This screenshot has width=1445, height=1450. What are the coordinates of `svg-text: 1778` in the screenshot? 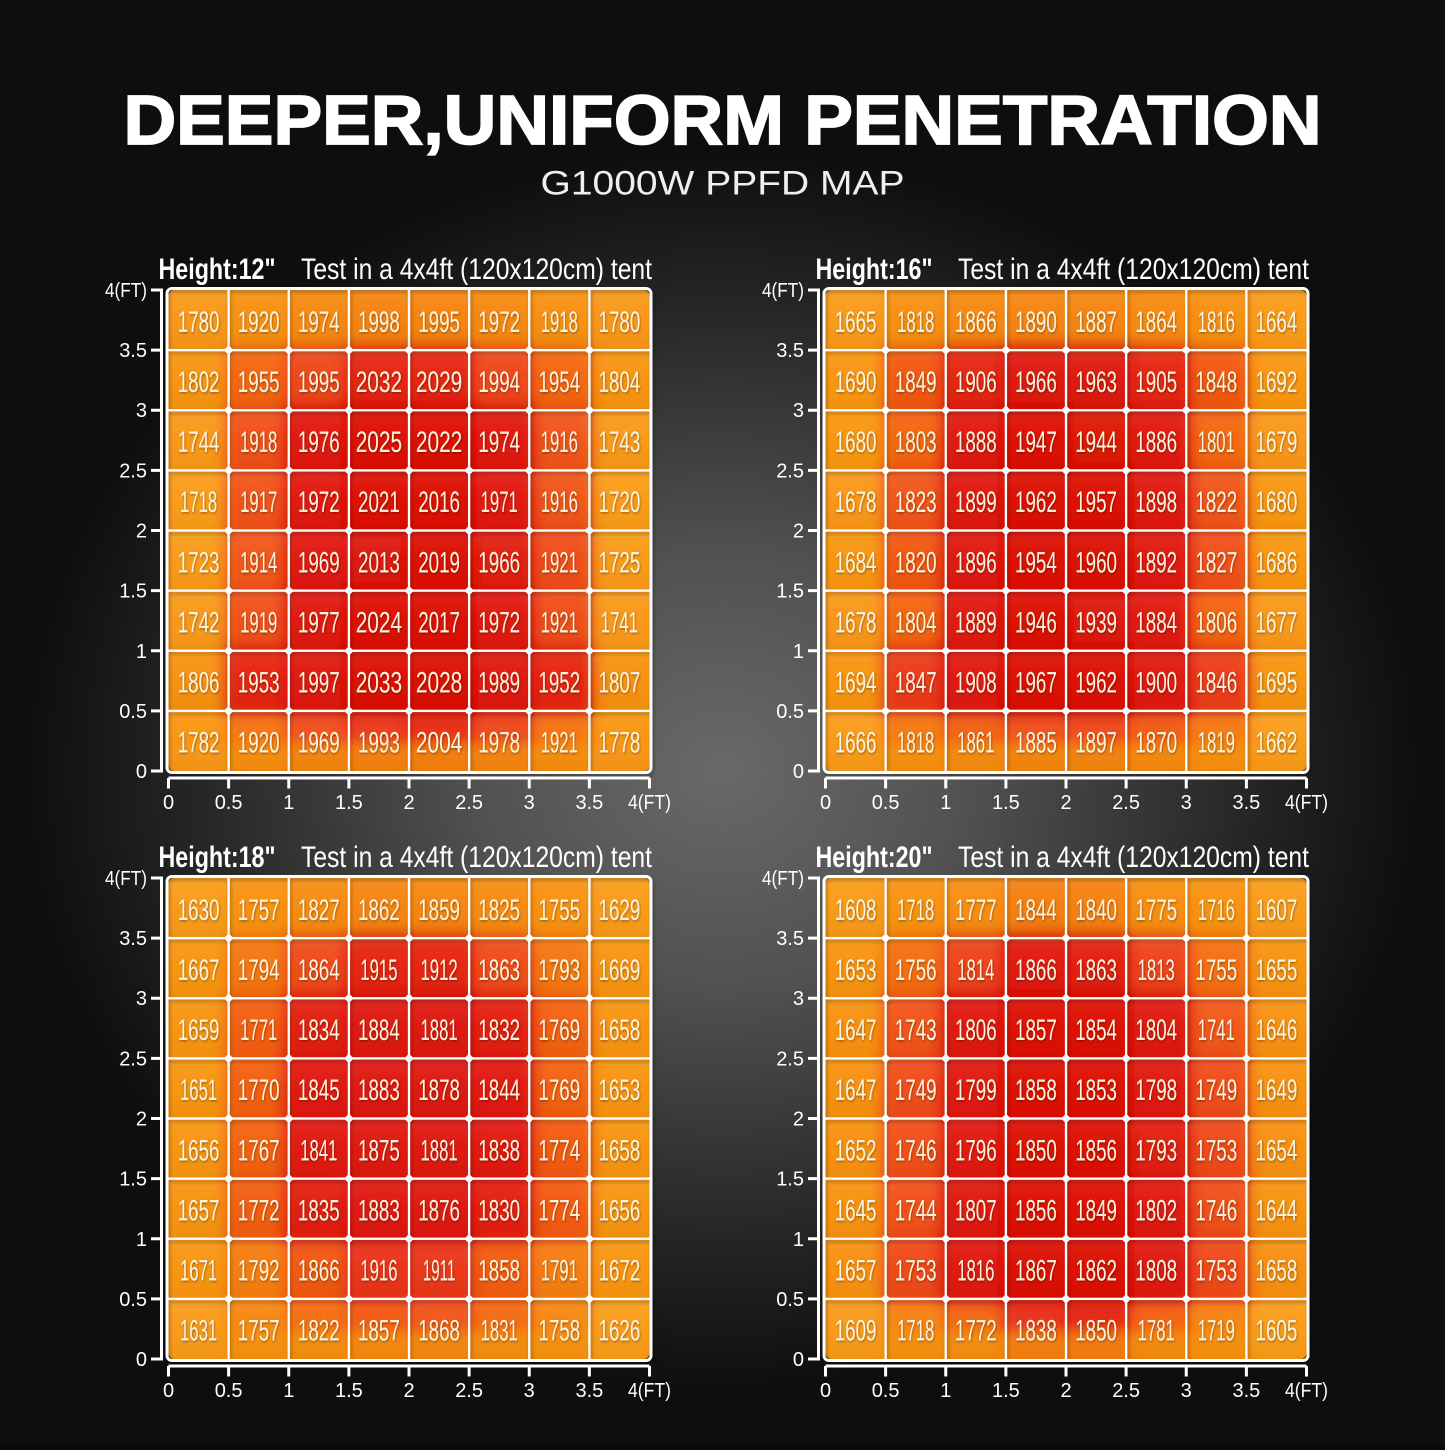 It's located at (620, 743).